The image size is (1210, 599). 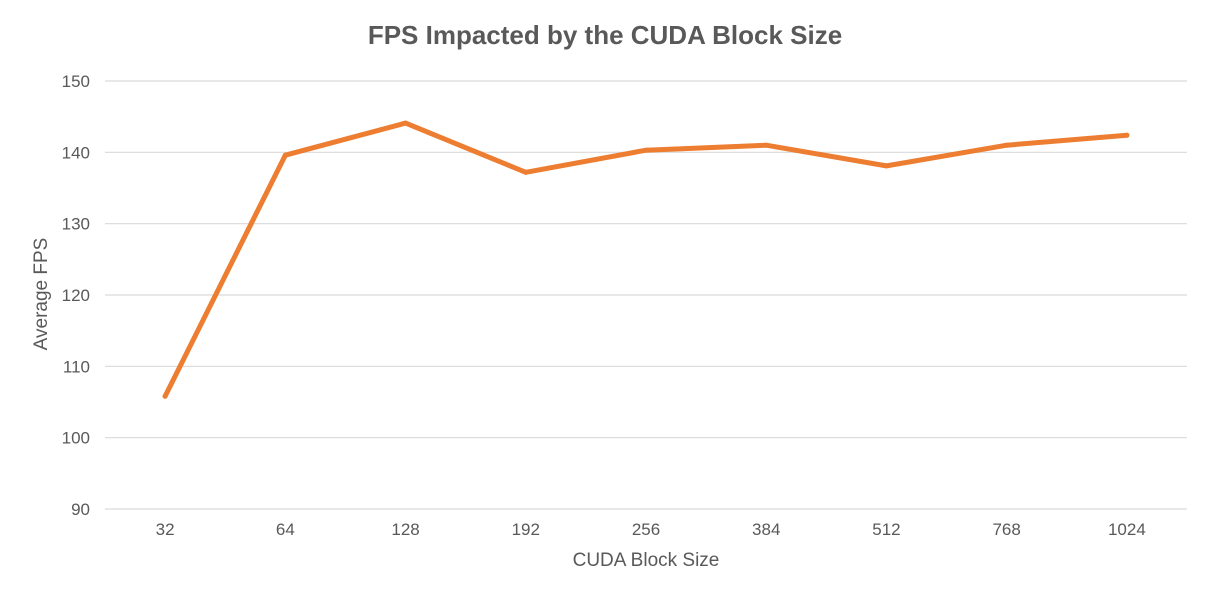 I want to click on x-tick-label: 384, so click(x=766, y=529).